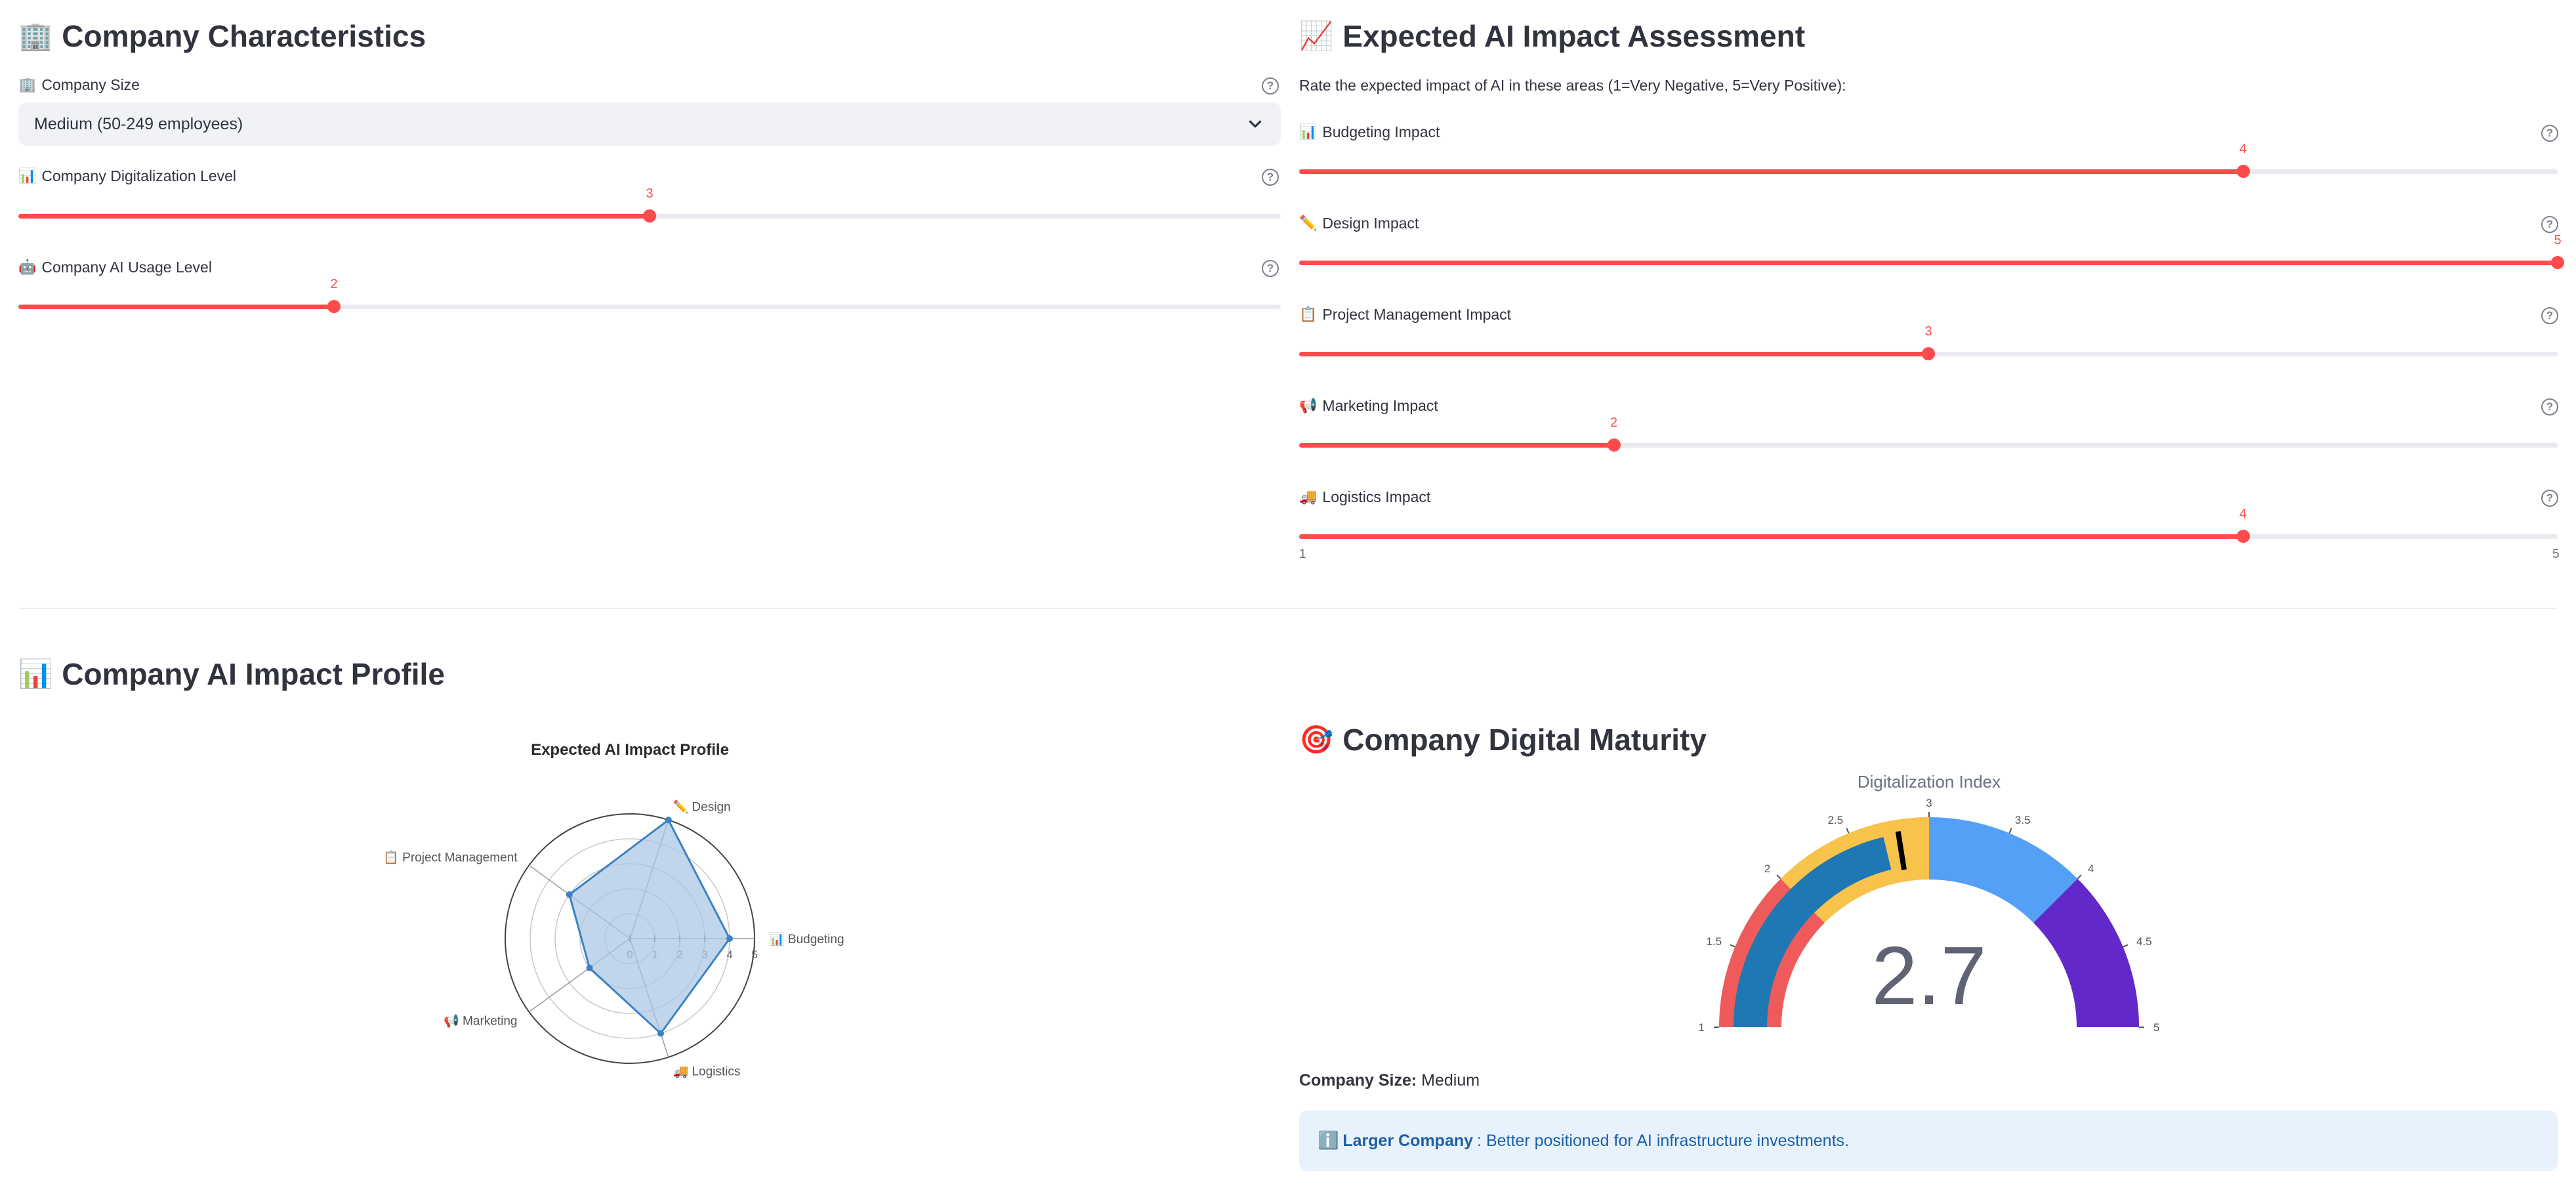  What do you see at coordinates (1369, 131) in the screenshot?
I see `budgeting-impact-label: 📊 Budgeting Impact` at bounding box center [1369, 131].